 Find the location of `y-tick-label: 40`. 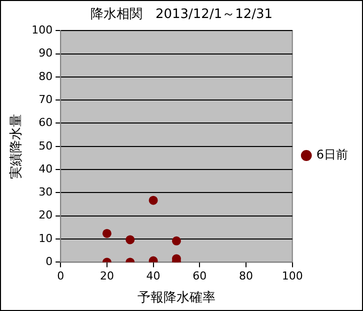

y-tick-label: 40 is located at coordinates (45, 169).